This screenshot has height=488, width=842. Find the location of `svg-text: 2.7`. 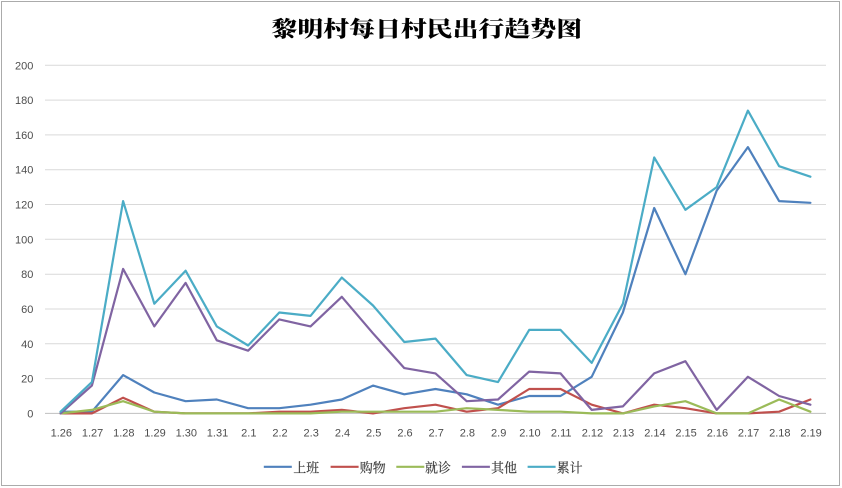

svg-text: 2.7 is located at coordinates (436, 434).